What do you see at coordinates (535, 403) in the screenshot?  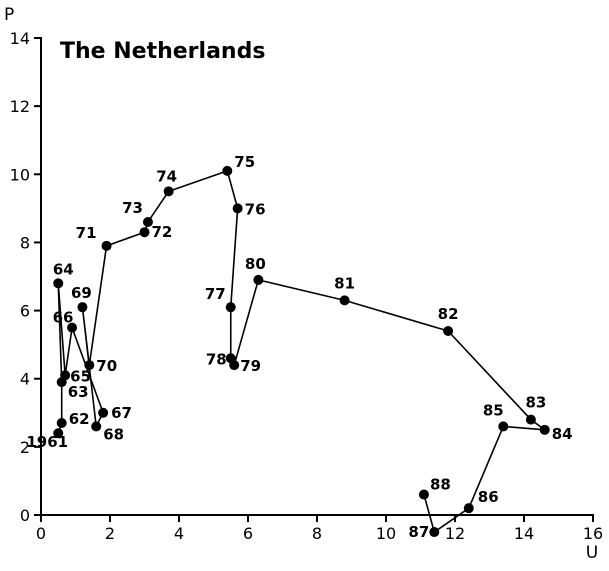 I see `point-label-83: 83` at bounding box center [535, 403].